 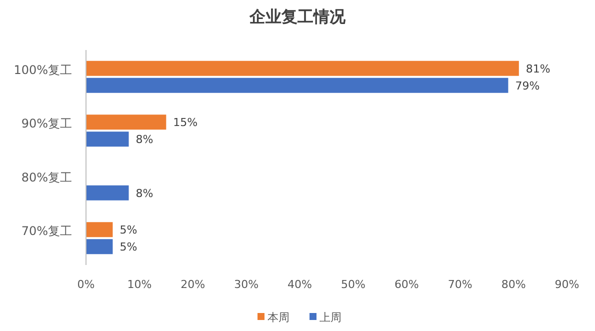 I want to click on x-tick-label: 20%, so click(x=193, y=284).